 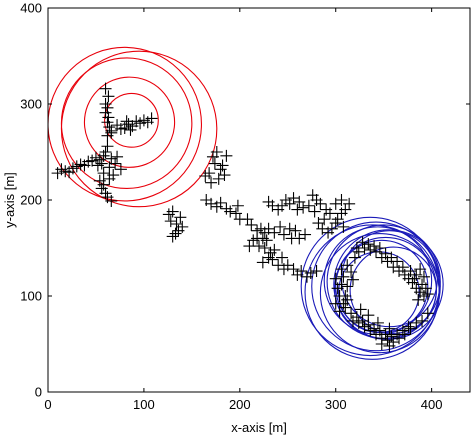 I want to click on x-tick-label-1: 100, so click(x=144, y=404).